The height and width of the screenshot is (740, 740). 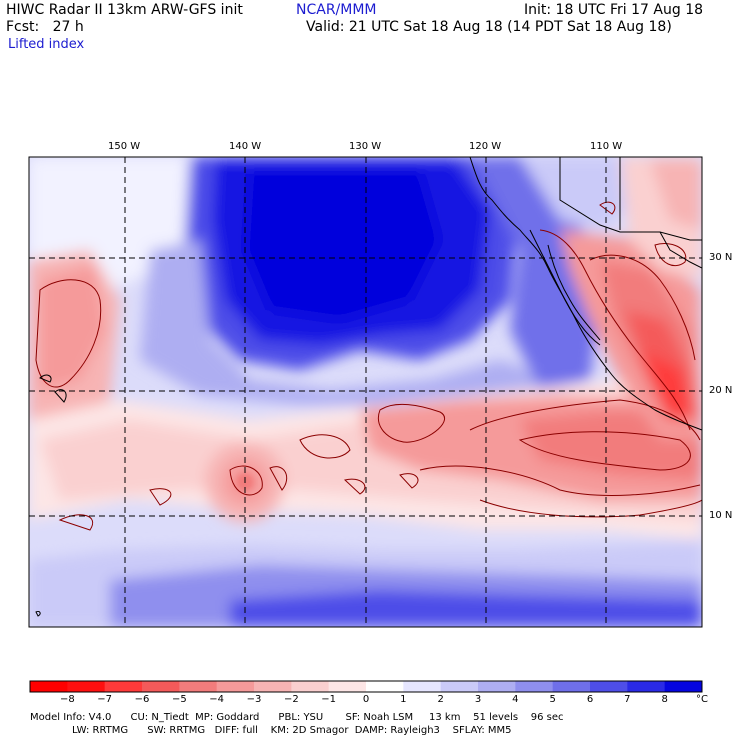 What do you see at coordinates (124, 10) in the screenshot?
I see `product-title: HIWC Radar II 13km ARW-GFS init` at bounding box center [124, 10].